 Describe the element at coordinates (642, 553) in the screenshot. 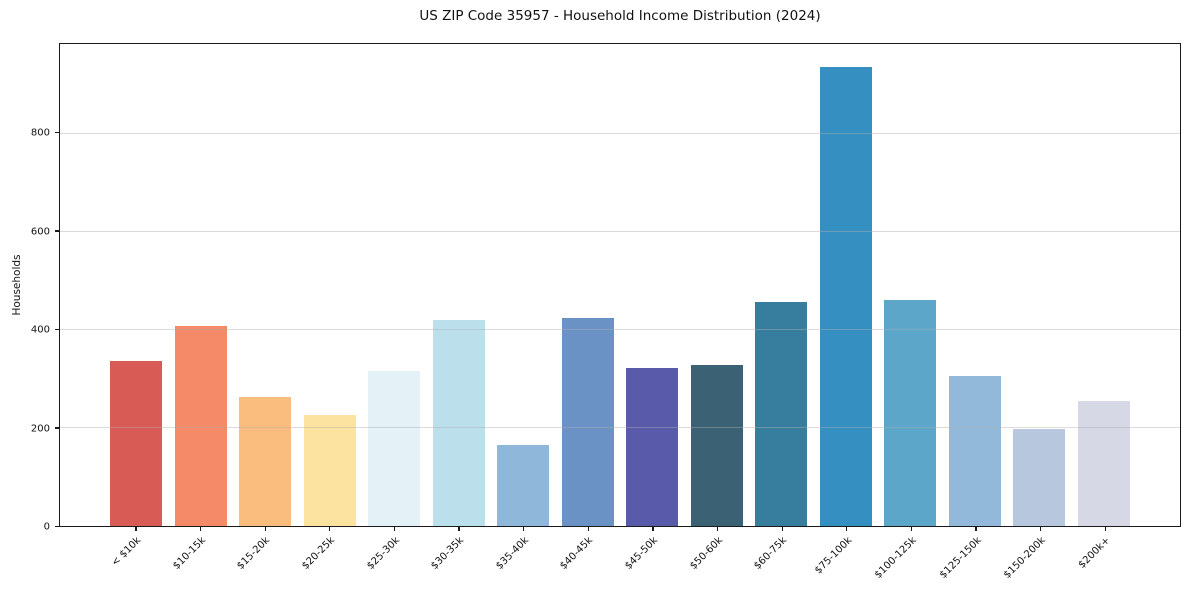

I see `x-tick-label: $45-50k` at that location.